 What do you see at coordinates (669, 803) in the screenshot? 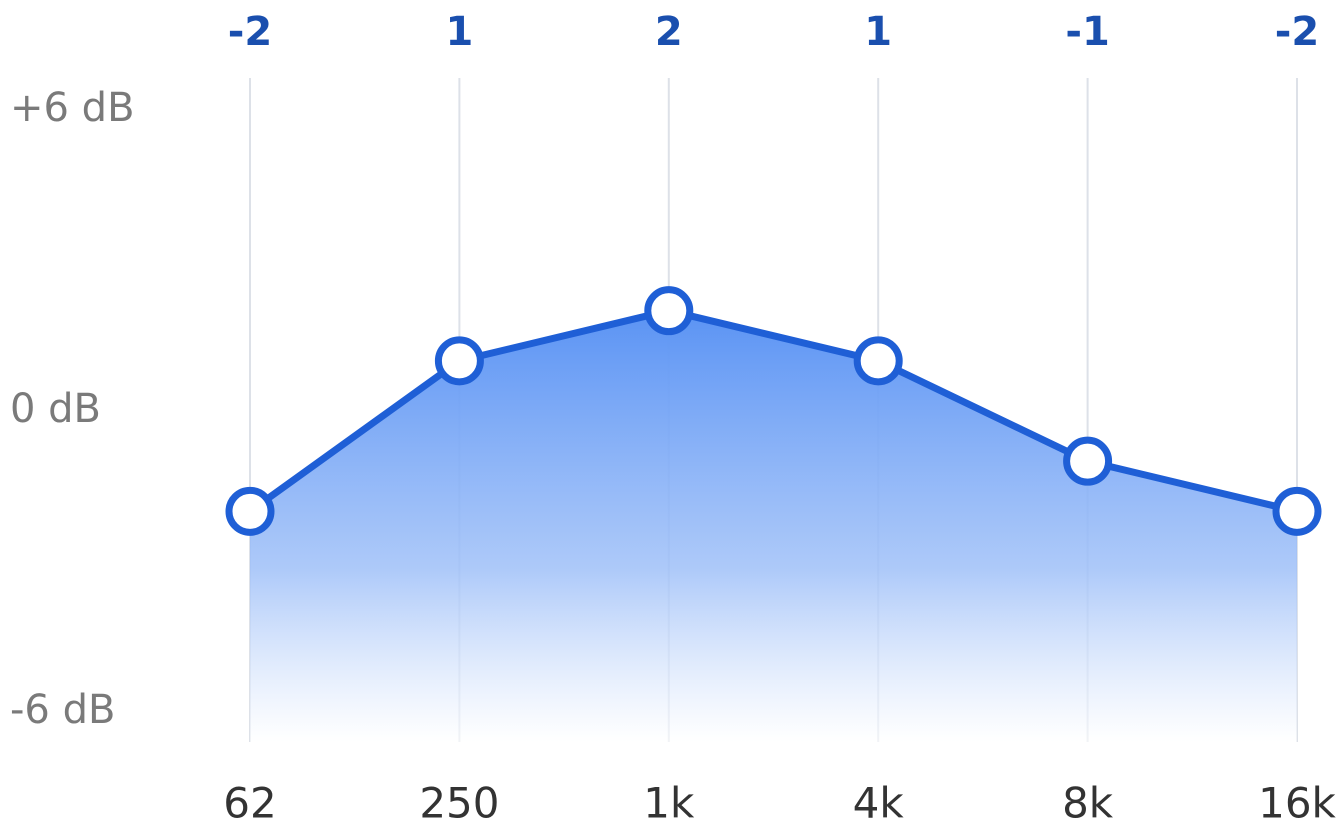
I see `x-tick-label: 1k` at bounding box center [669, 803].